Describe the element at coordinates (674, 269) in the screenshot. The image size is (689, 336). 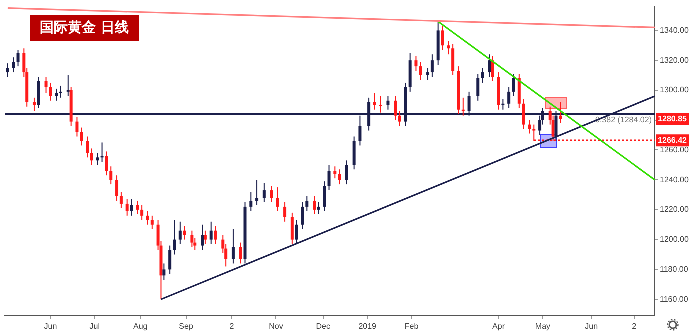
I see `y-tick-label: 1180.00` at that location.